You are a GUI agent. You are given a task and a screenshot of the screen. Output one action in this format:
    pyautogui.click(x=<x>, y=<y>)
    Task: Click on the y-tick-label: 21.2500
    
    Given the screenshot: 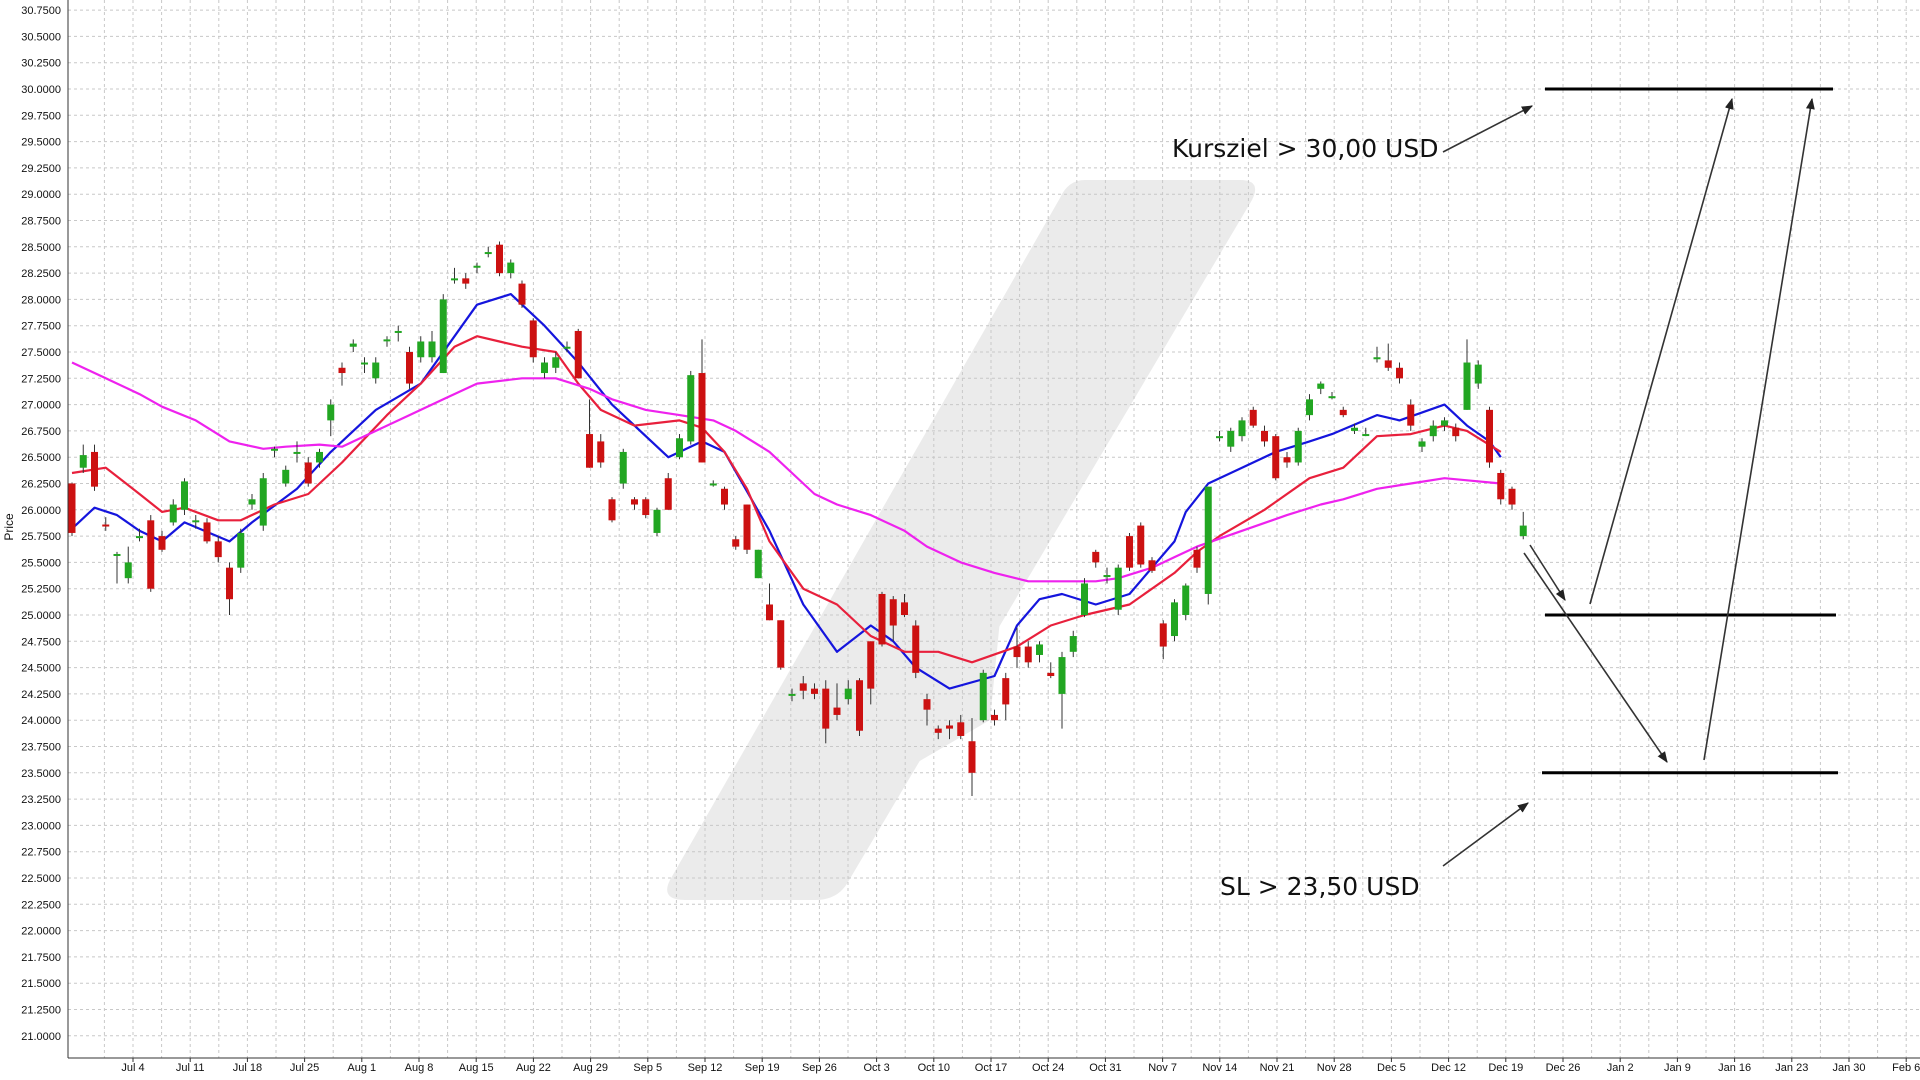 What is the action you would take?
    pyautogui.click(x=41, y=1011)
    